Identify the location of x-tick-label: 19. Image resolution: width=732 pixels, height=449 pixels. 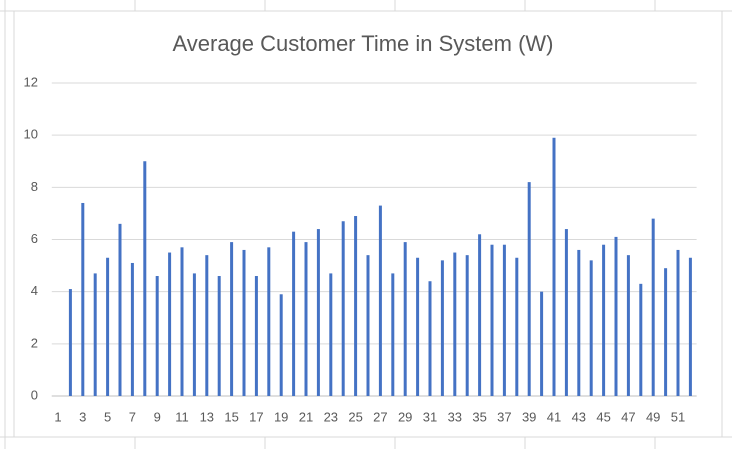
(281, 416).